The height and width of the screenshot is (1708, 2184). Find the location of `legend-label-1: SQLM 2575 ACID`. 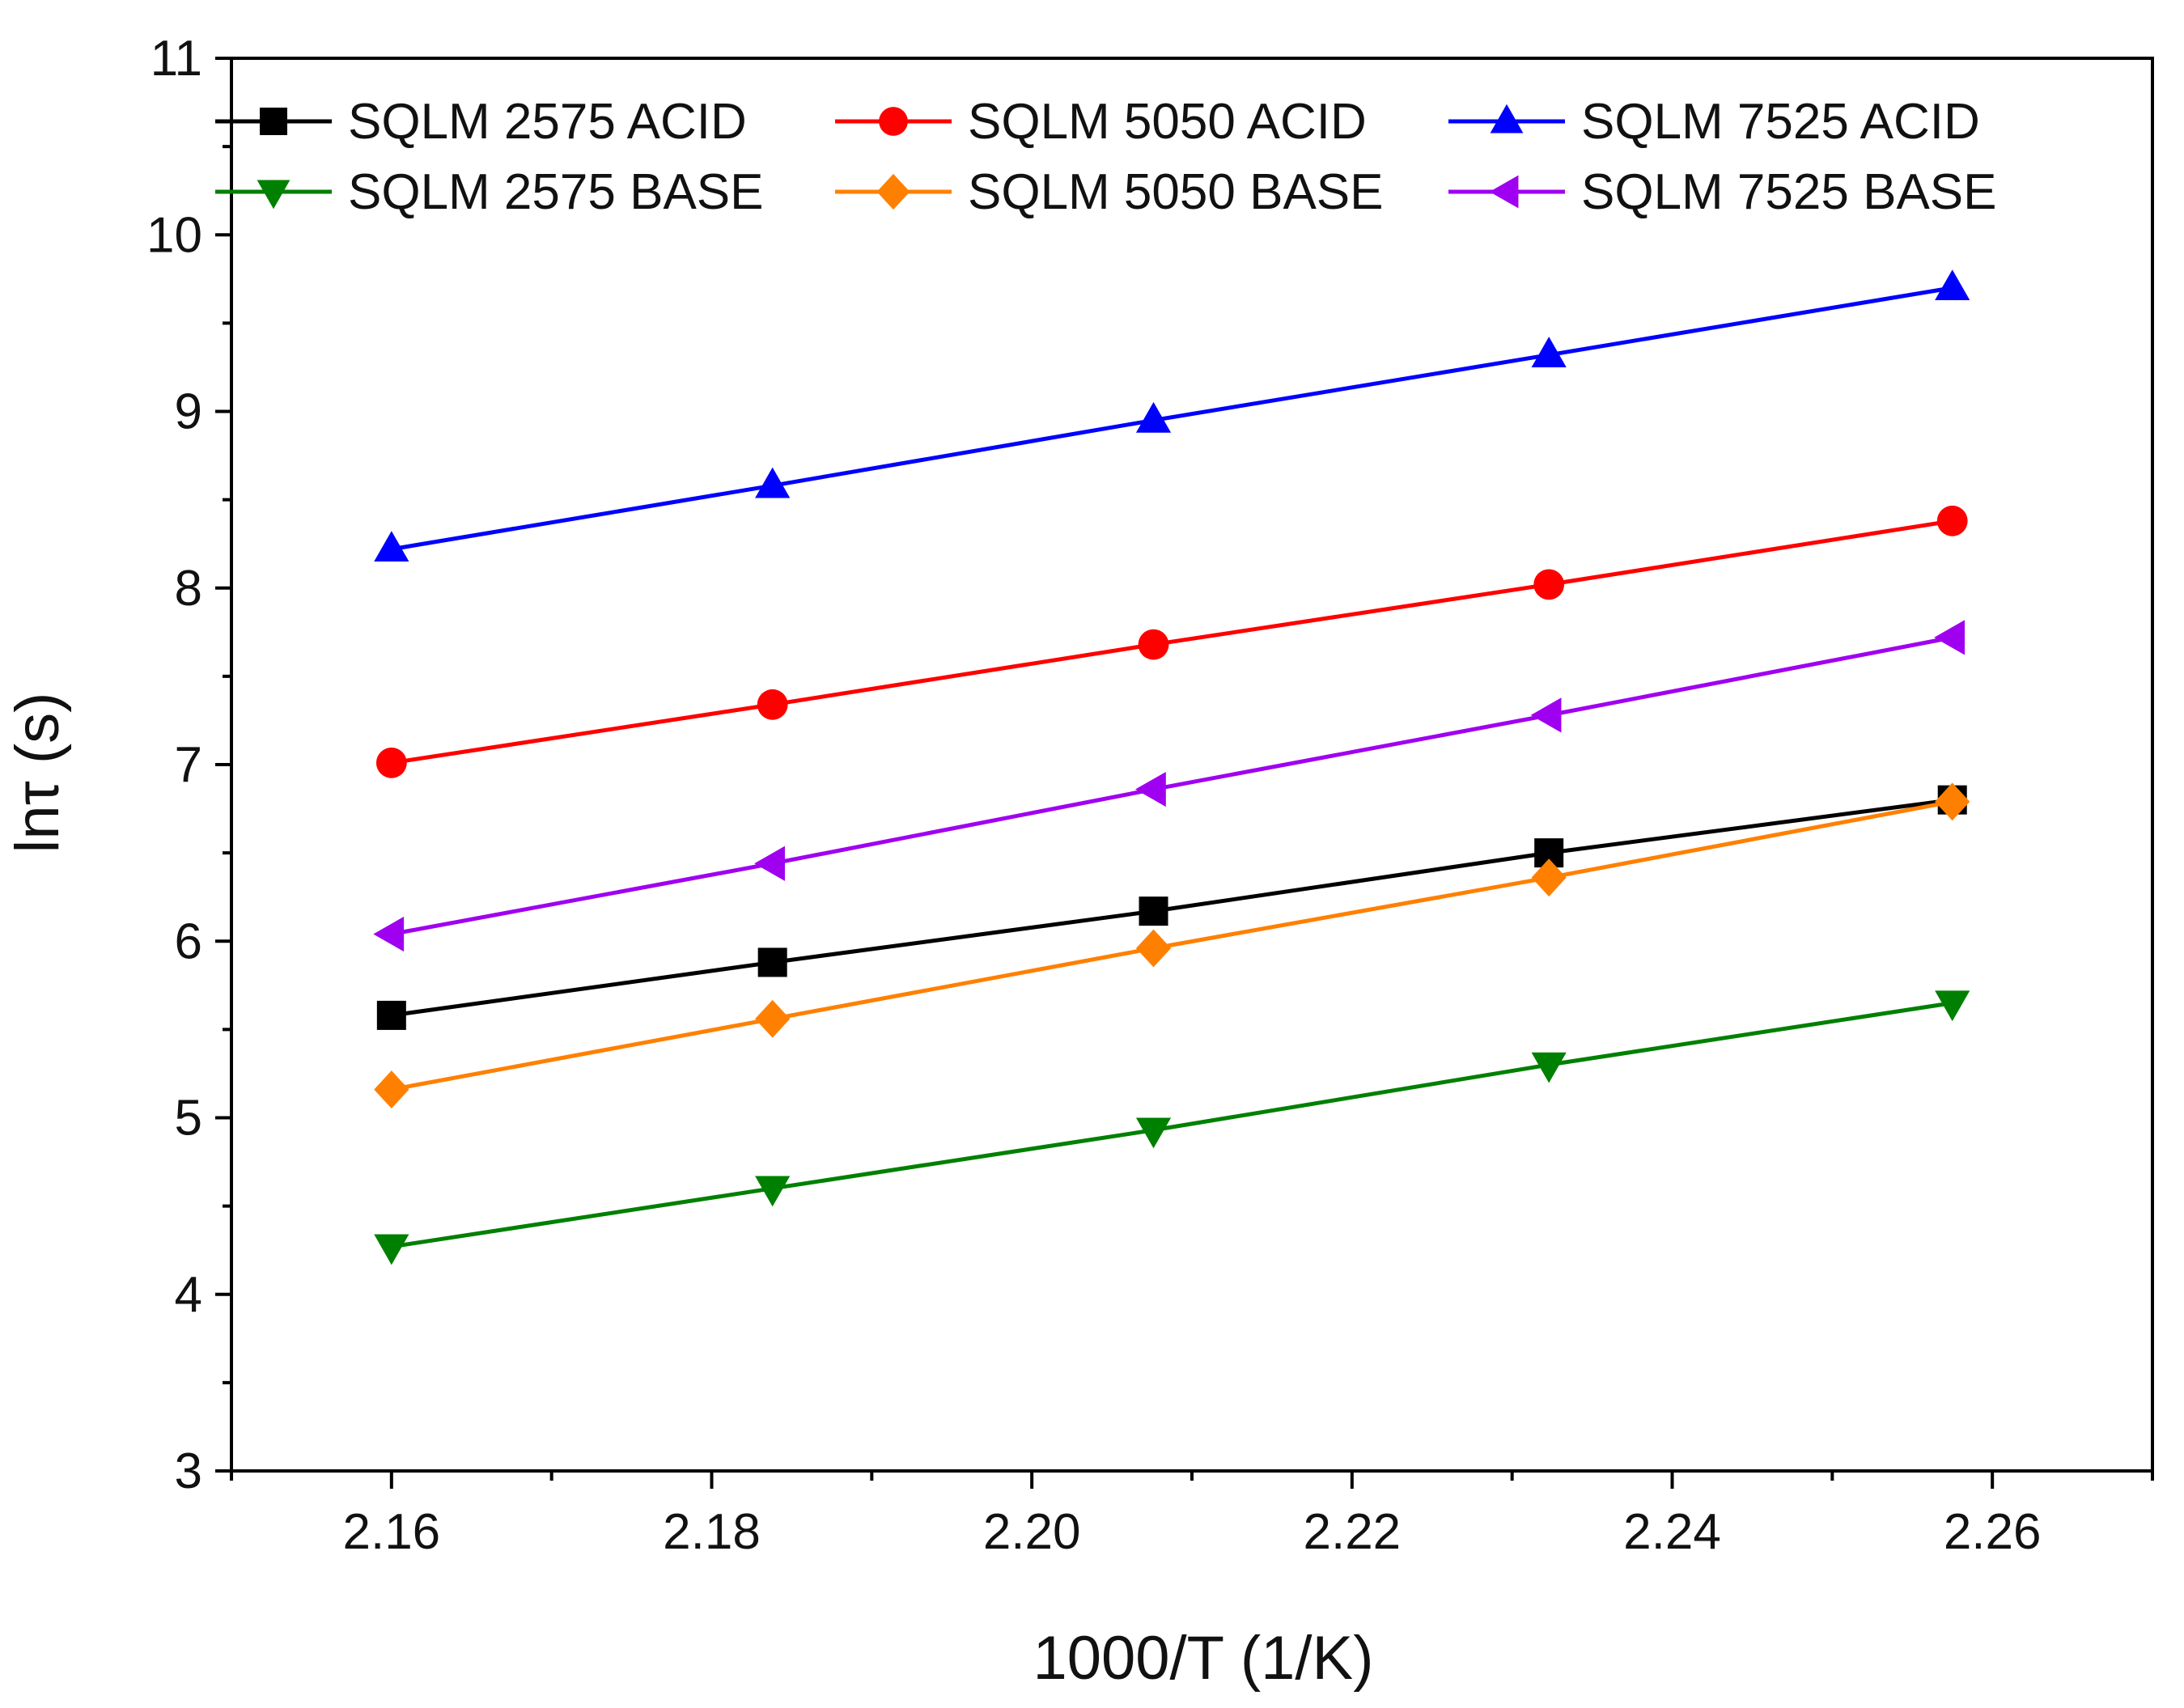

legend-label-1: SQLM 2575 ACID is located at coordinates (548, 122).